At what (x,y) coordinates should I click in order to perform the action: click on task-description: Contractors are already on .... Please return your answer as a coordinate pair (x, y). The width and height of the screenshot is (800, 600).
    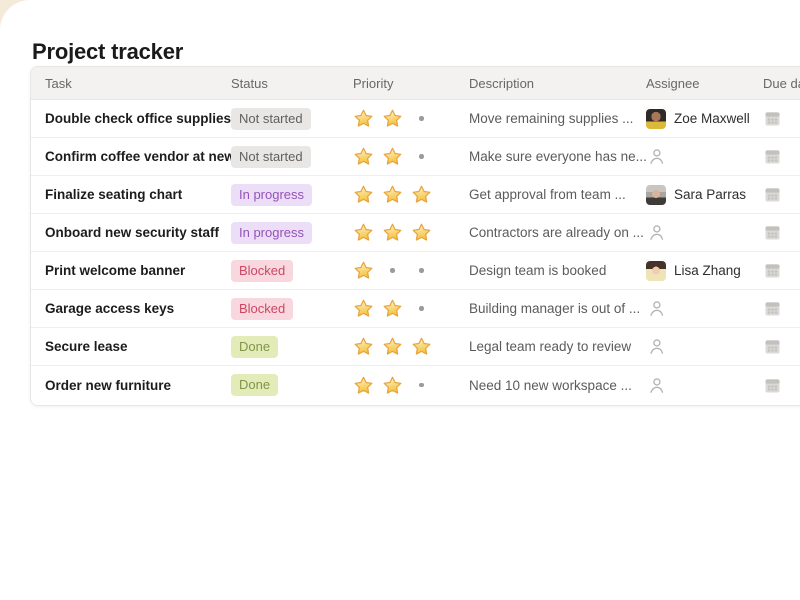
    Looking at the image, I should click on (556, 232).